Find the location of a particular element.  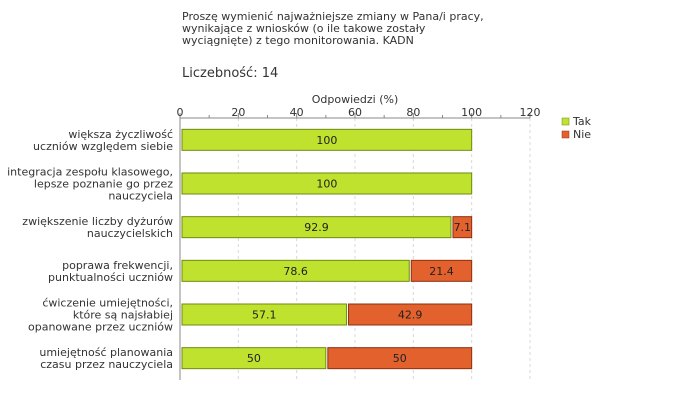

bar-value-label: 57.1 is located at coordinates (264, 315).